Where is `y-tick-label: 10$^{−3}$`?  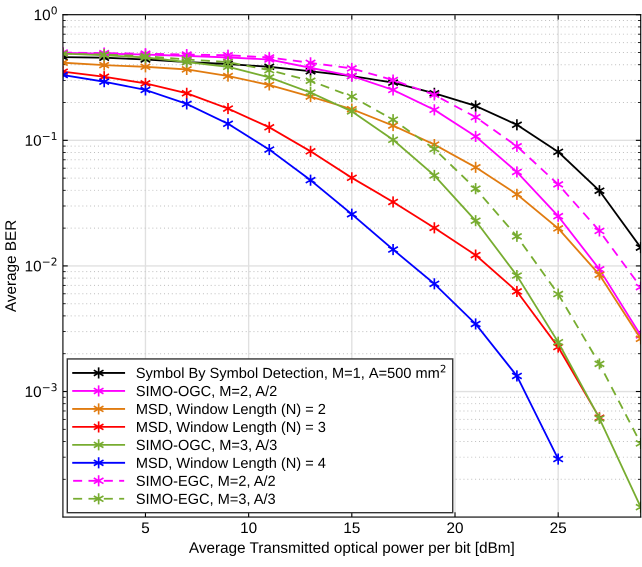 y-tick-label: 10$^{−3}$ is located at coordinates (41, 390).